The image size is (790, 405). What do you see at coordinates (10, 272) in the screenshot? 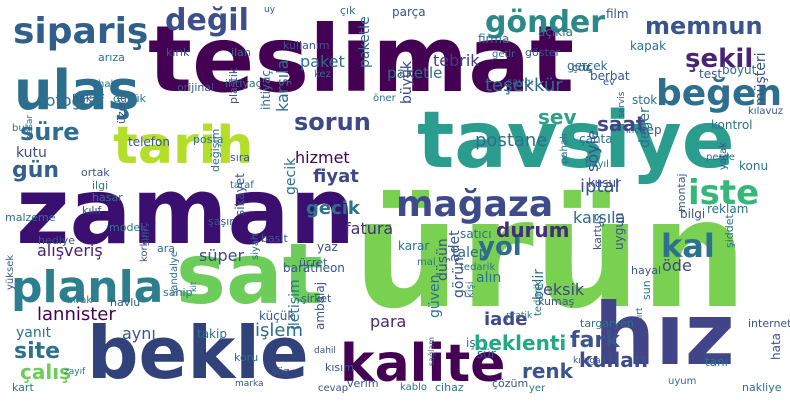
I see `word-yuksek-v: yüksek` at bounding box center [10, 272].